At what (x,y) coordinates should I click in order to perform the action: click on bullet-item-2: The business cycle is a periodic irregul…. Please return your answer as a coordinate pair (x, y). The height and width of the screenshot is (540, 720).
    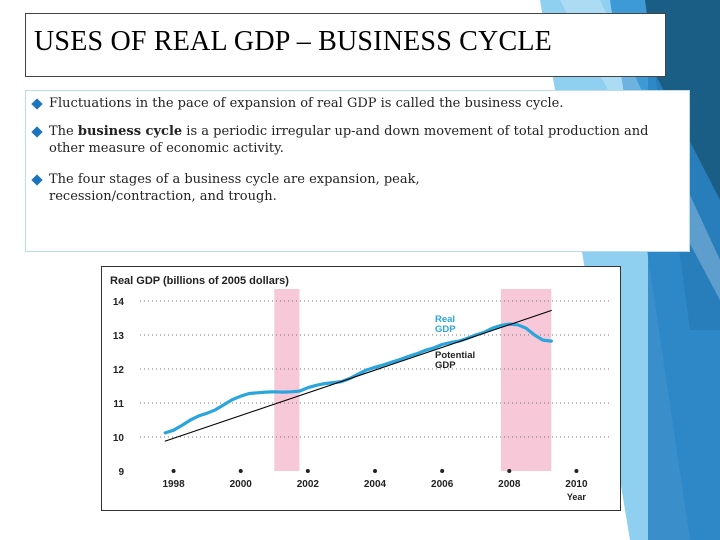
    Looking at the image, I should click on (358, 140).